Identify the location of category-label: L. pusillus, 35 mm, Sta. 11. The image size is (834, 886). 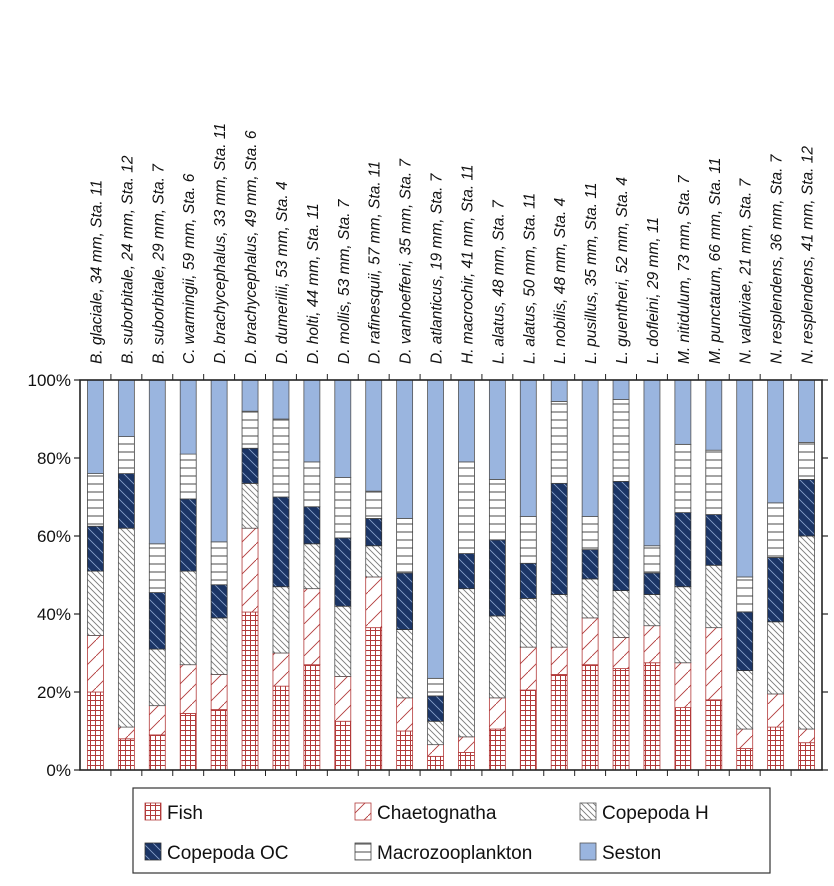
(591, 274).